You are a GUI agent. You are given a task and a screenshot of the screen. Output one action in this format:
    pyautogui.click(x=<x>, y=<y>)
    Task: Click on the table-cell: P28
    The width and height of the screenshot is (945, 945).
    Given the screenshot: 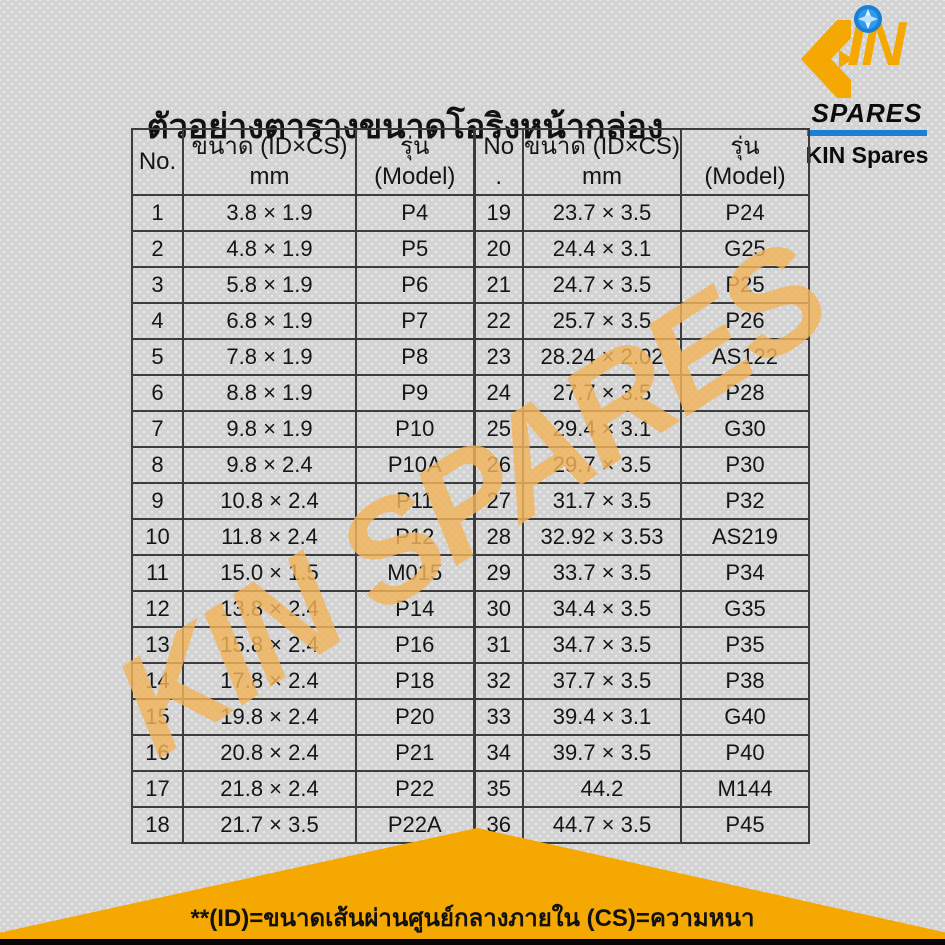 What is the action you would take?
    pyautogui.click(x=745, y=393)
    